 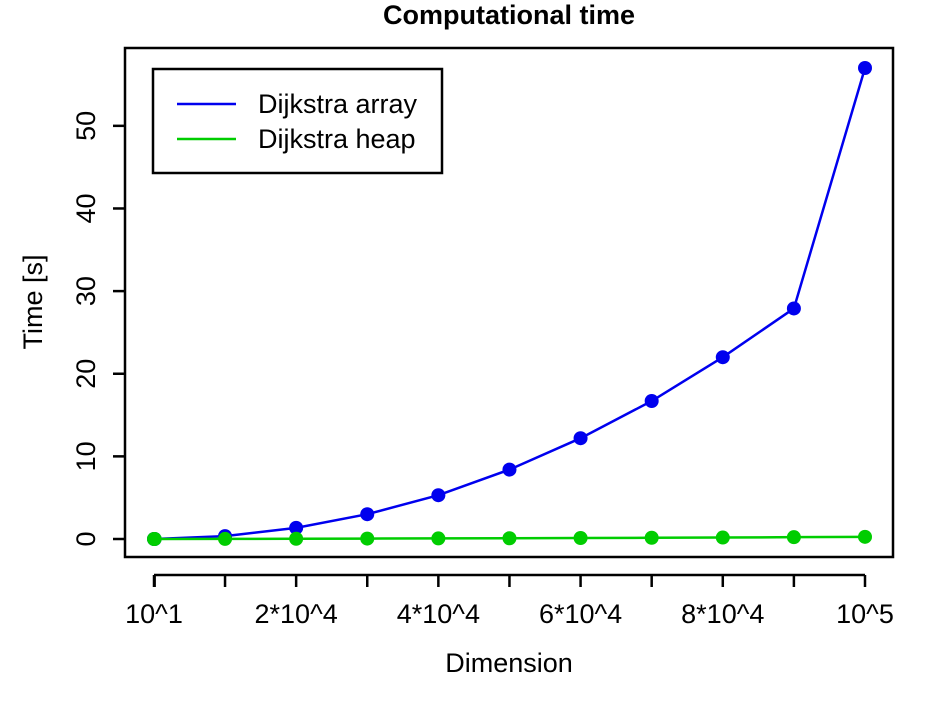 What do you see at coordinates (509, 663) in the screenshot?
I see `x-axis-title: Dimension` at bounding box center [509, 663].